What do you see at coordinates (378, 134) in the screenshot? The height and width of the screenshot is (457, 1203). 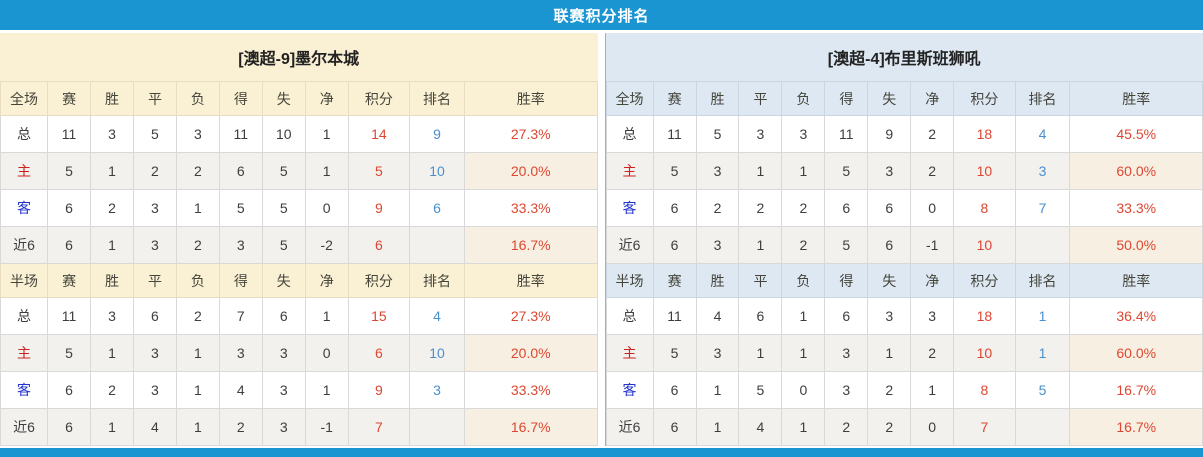 I see `points-value: 14` at bounding box center [378, 134].